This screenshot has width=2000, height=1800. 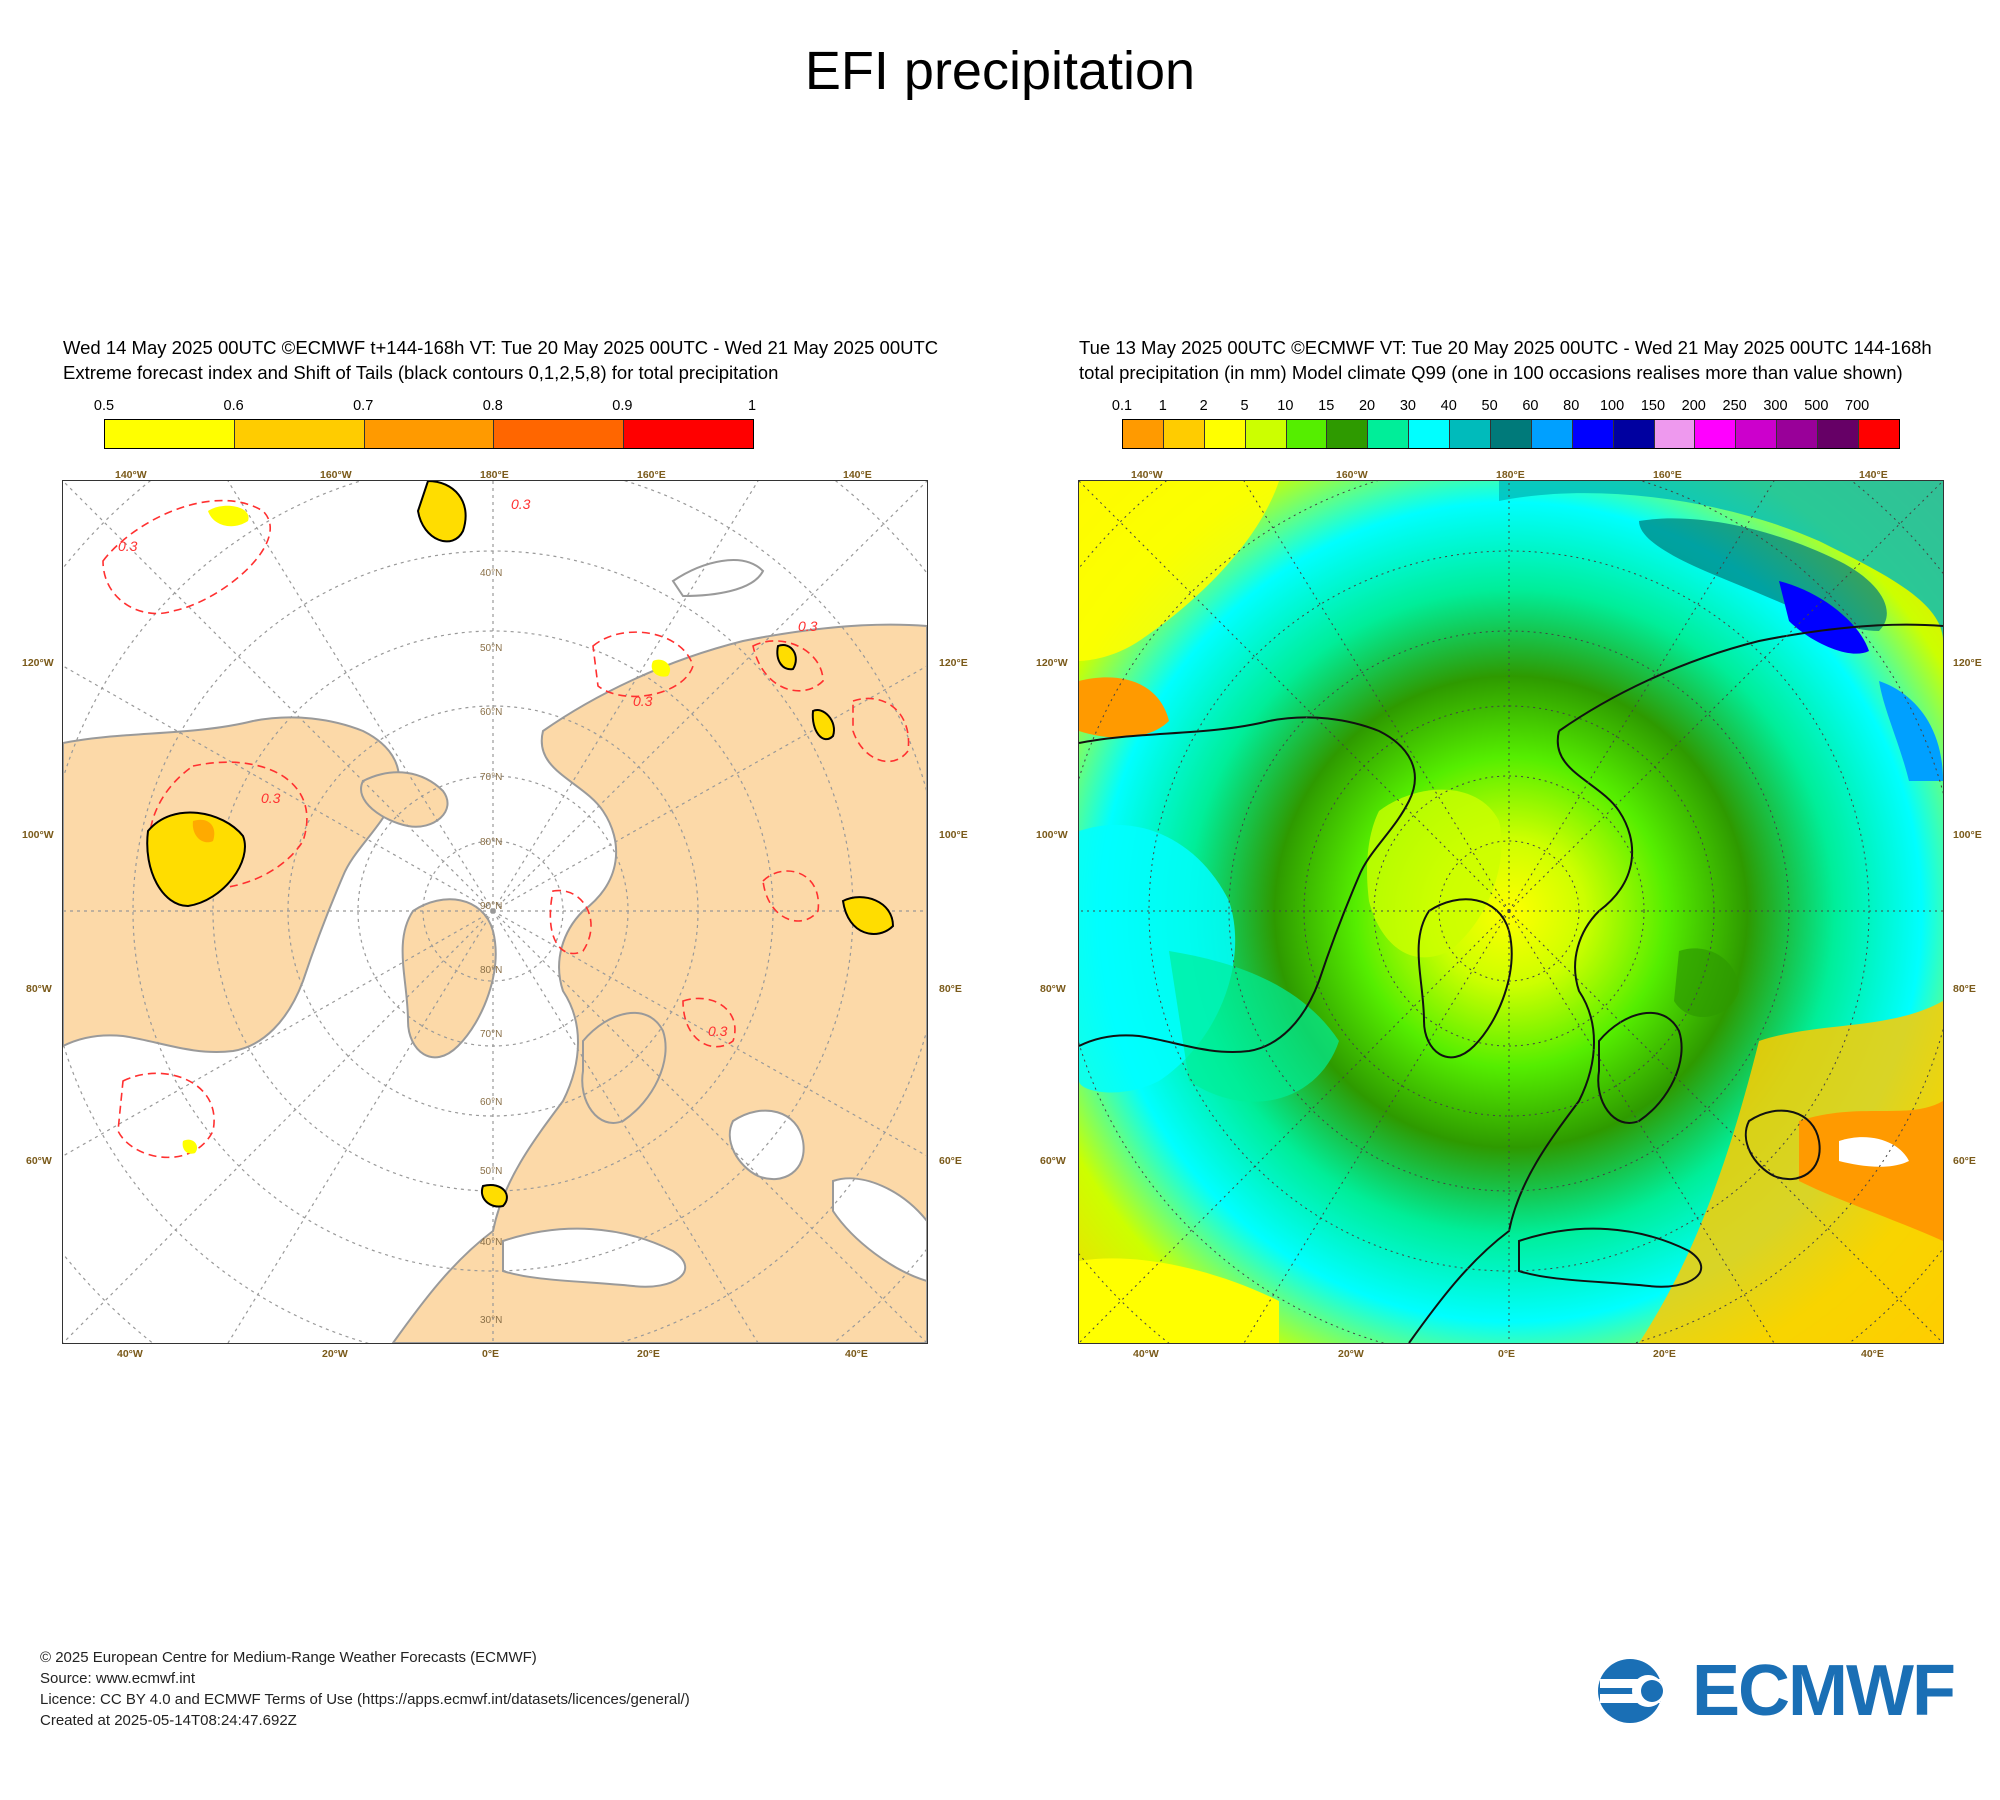 What do you see at coordinates (1179, 1300) in the screenshot?
I see `precip-low-sw` at bounding box center [1179, 1300].